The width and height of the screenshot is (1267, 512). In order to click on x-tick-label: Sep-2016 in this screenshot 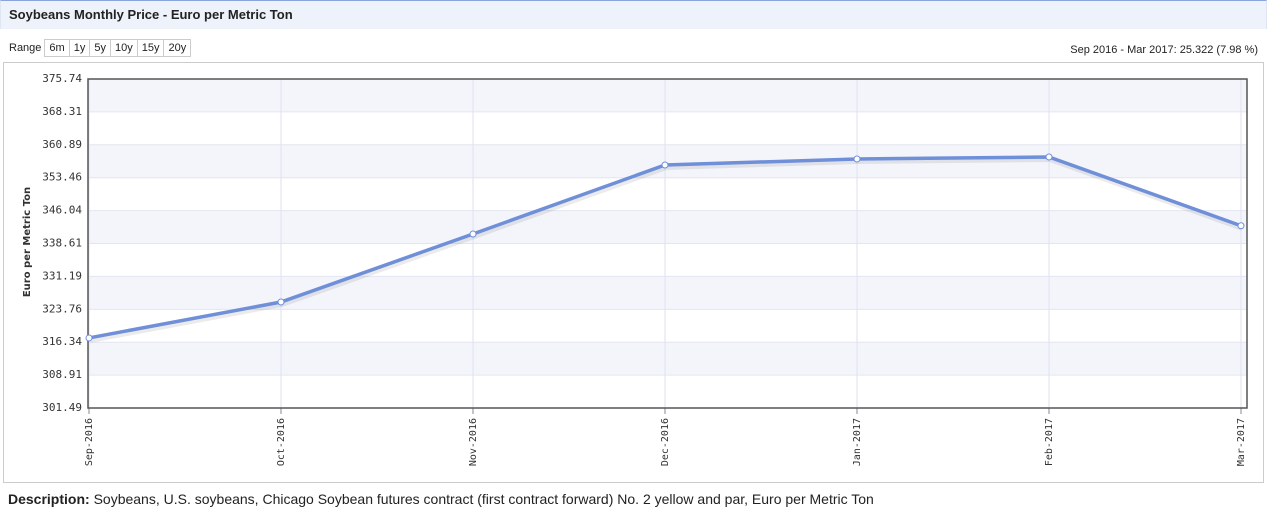, I will do `click(89, 442)`.